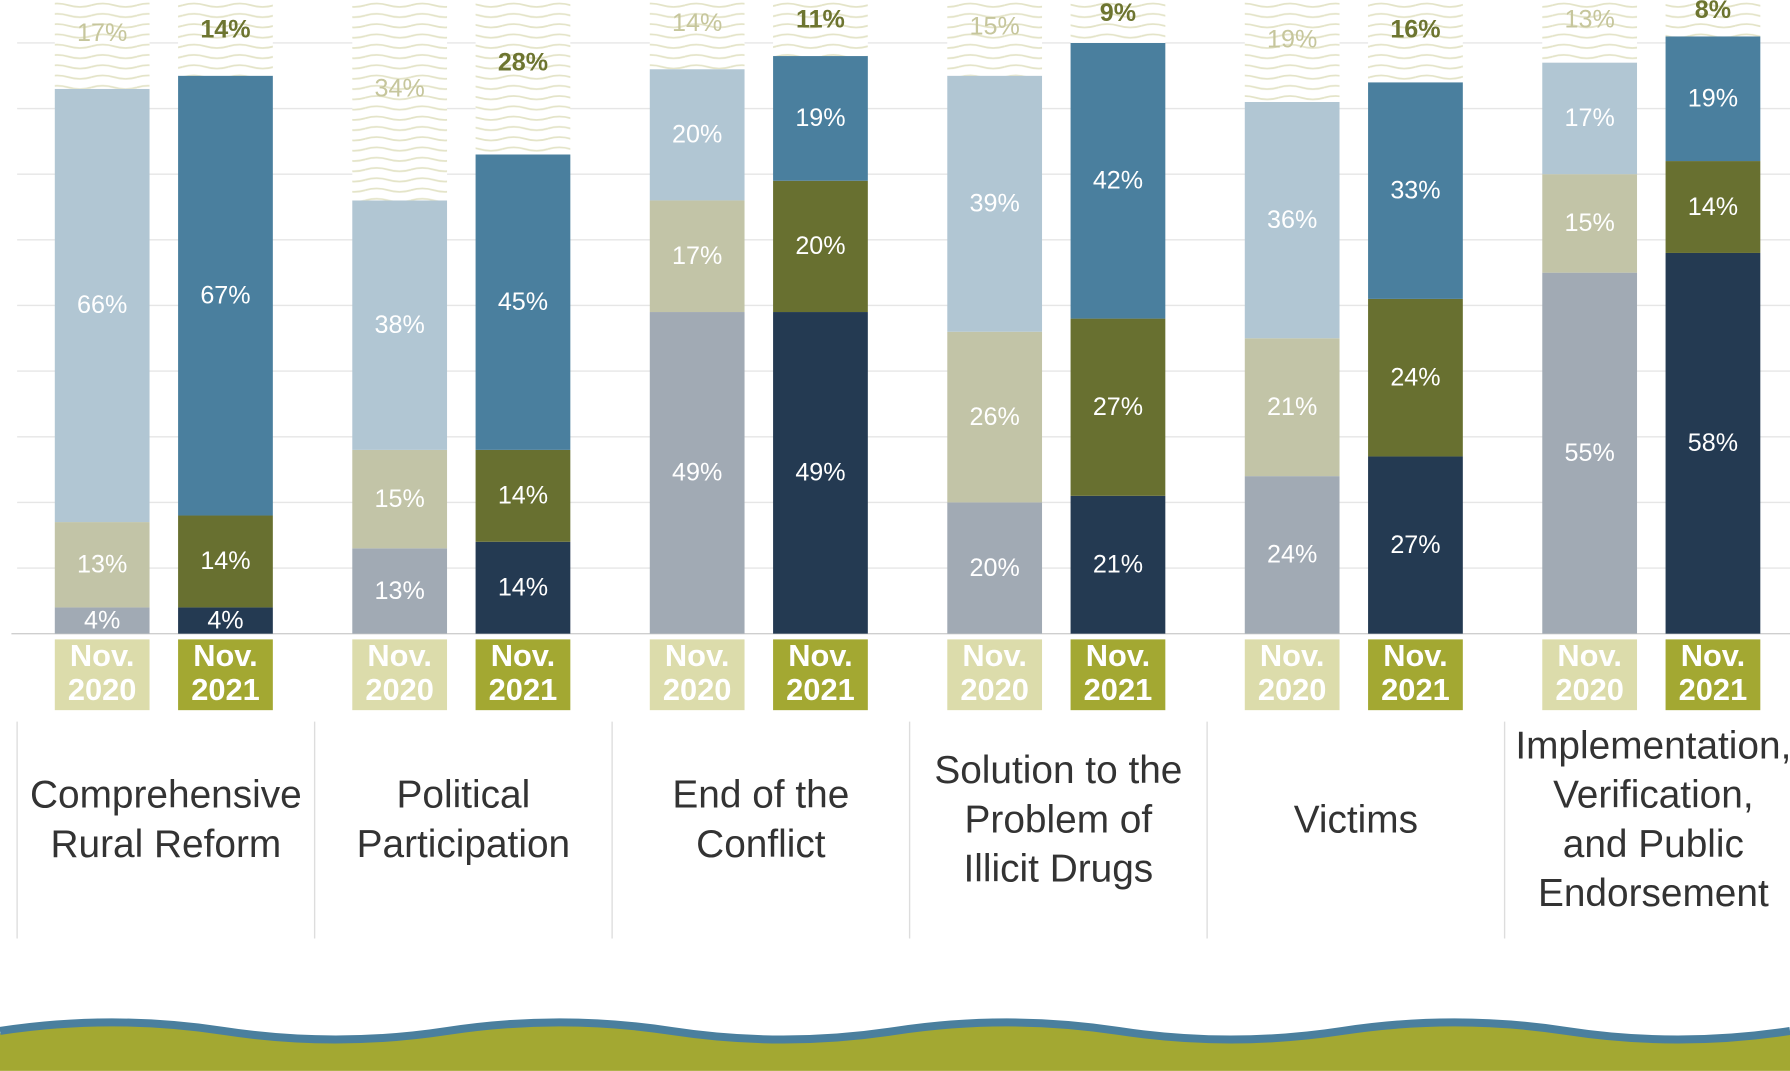  Describe the element at coordinates (523, 302) in the screenshot. I see `value-label: 45%` at that location.